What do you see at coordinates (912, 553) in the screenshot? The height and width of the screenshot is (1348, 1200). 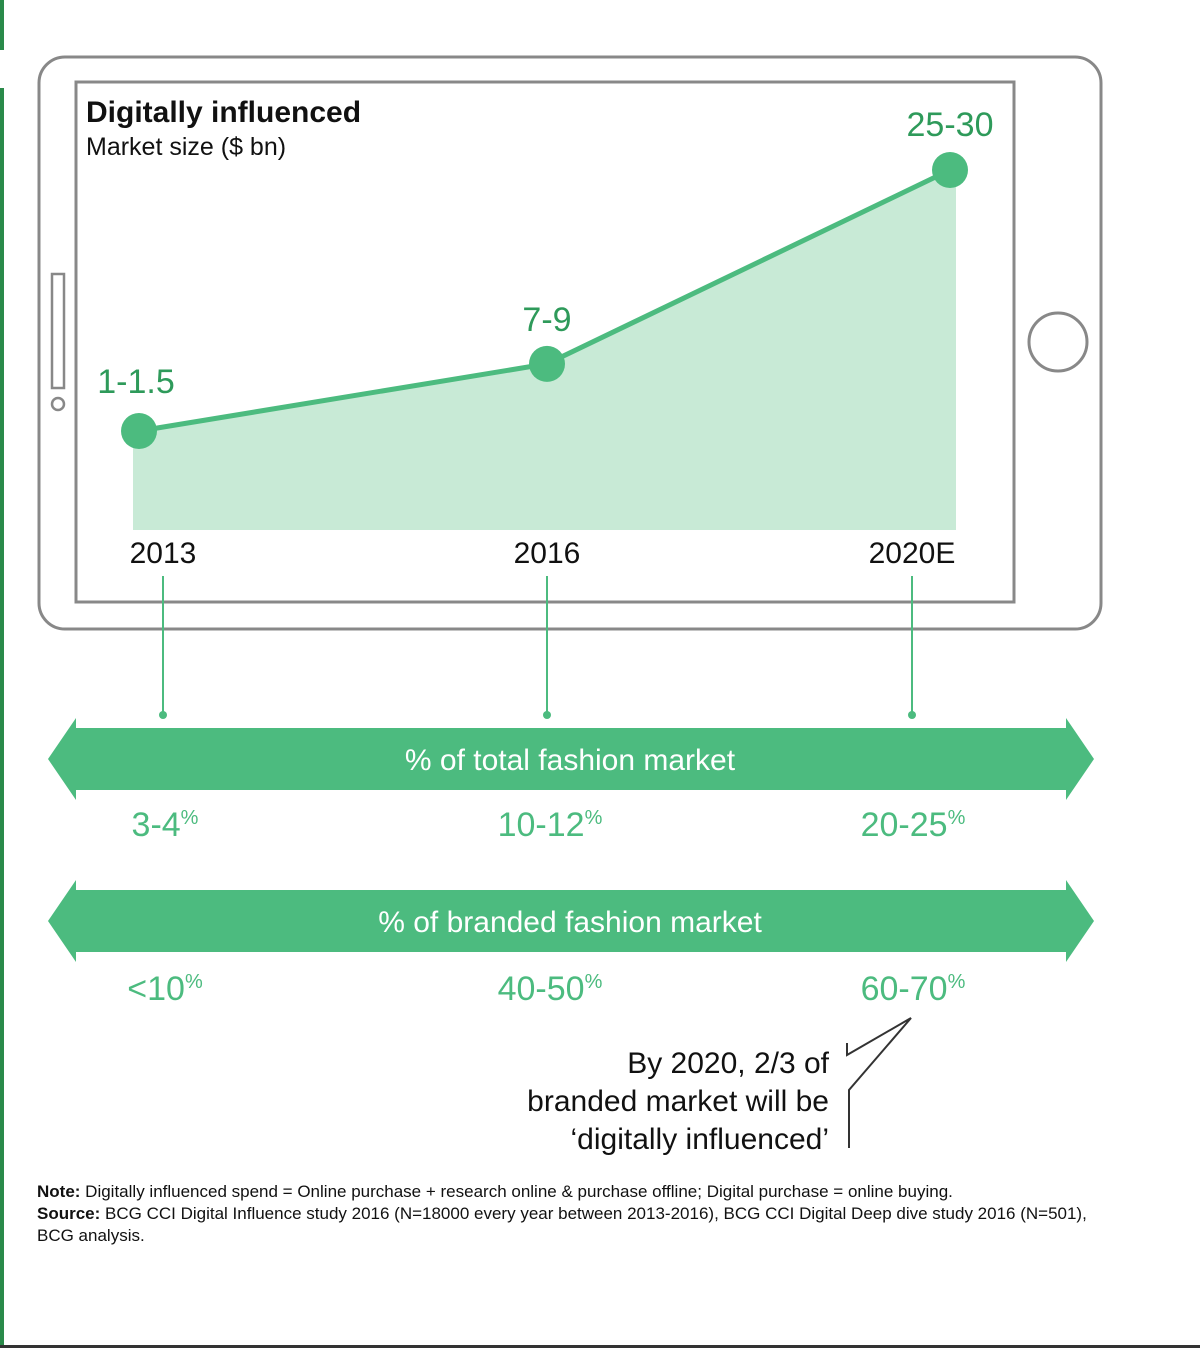 I see `year-label-2020E: 2020E` at bounding box center [912, 553].